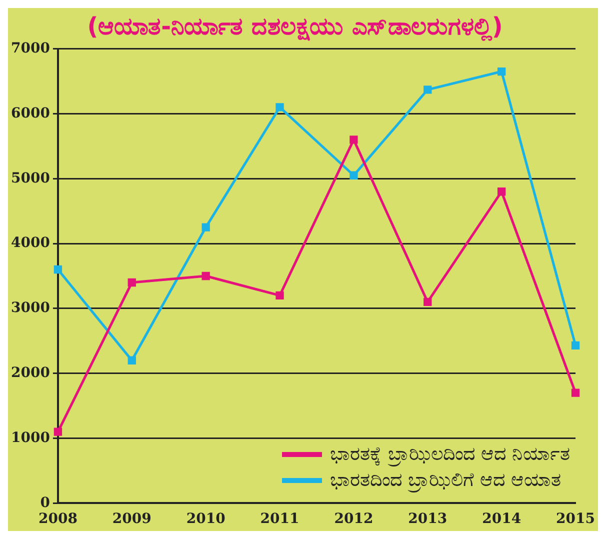  Describe the element at coordinates (206, 519) in the screenshot. I see `x-tick-label: 2010` at that location.